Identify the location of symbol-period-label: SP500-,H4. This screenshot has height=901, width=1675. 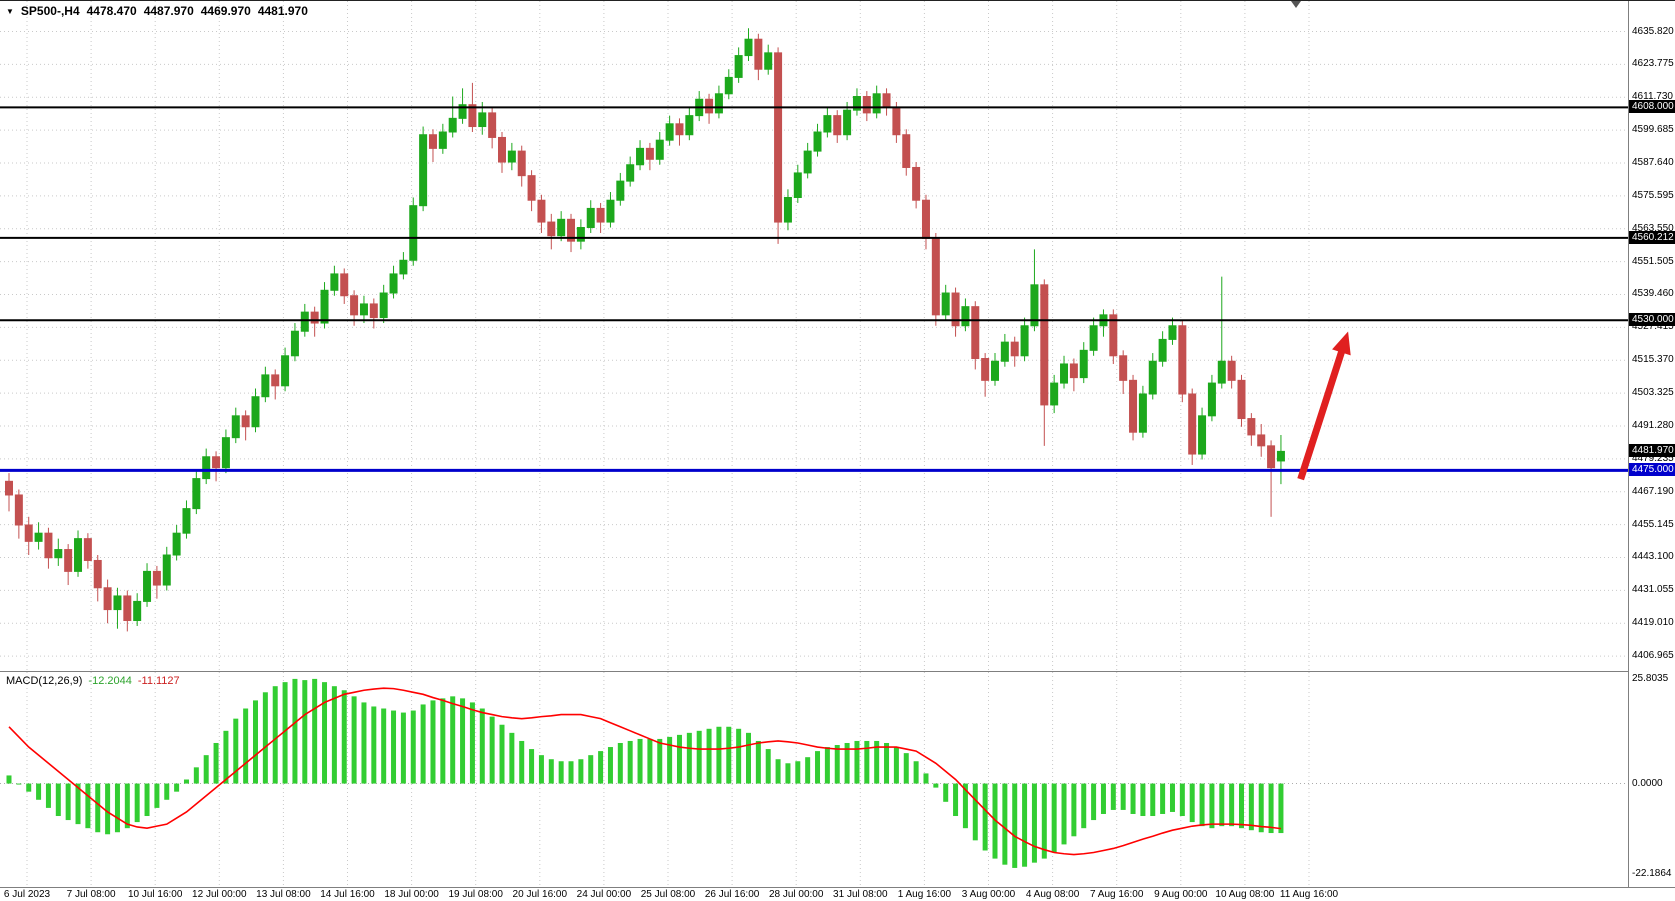
(50, 11).